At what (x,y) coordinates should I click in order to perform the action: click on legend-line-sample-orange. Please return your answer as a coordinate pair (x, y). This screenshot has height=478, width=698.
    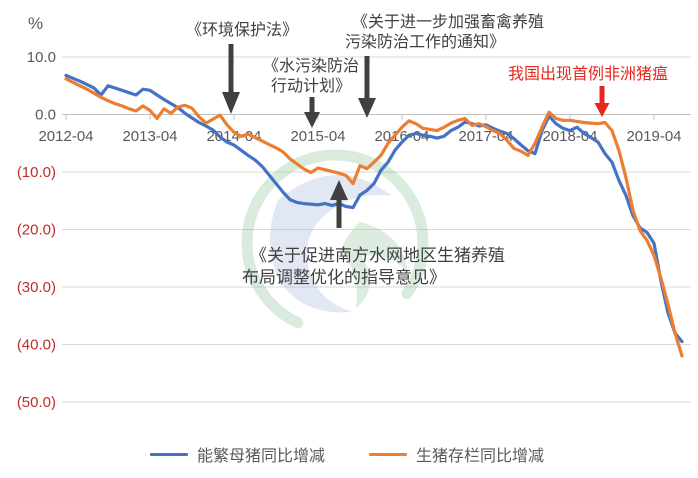
    Looking at the image, I should click on (388, 454).